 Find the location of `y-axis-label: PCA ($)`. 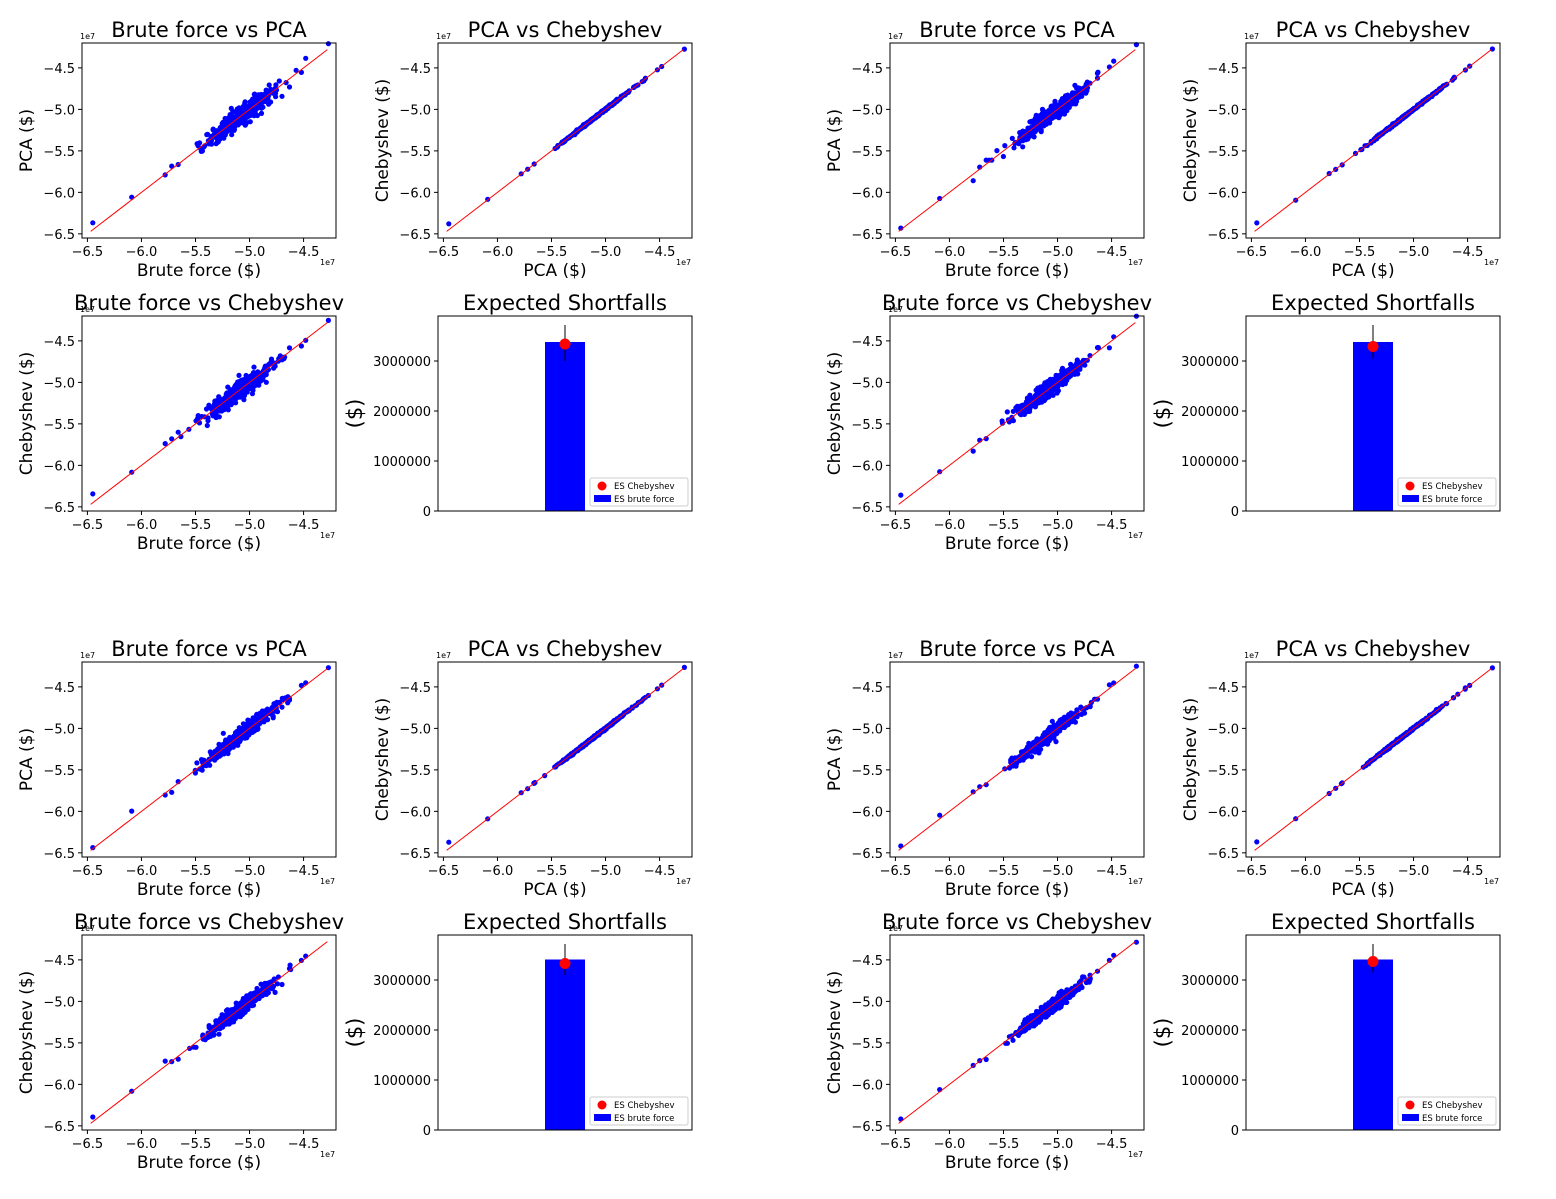

y-axis-label: PCA ($) is located at coordinates (27, 140).